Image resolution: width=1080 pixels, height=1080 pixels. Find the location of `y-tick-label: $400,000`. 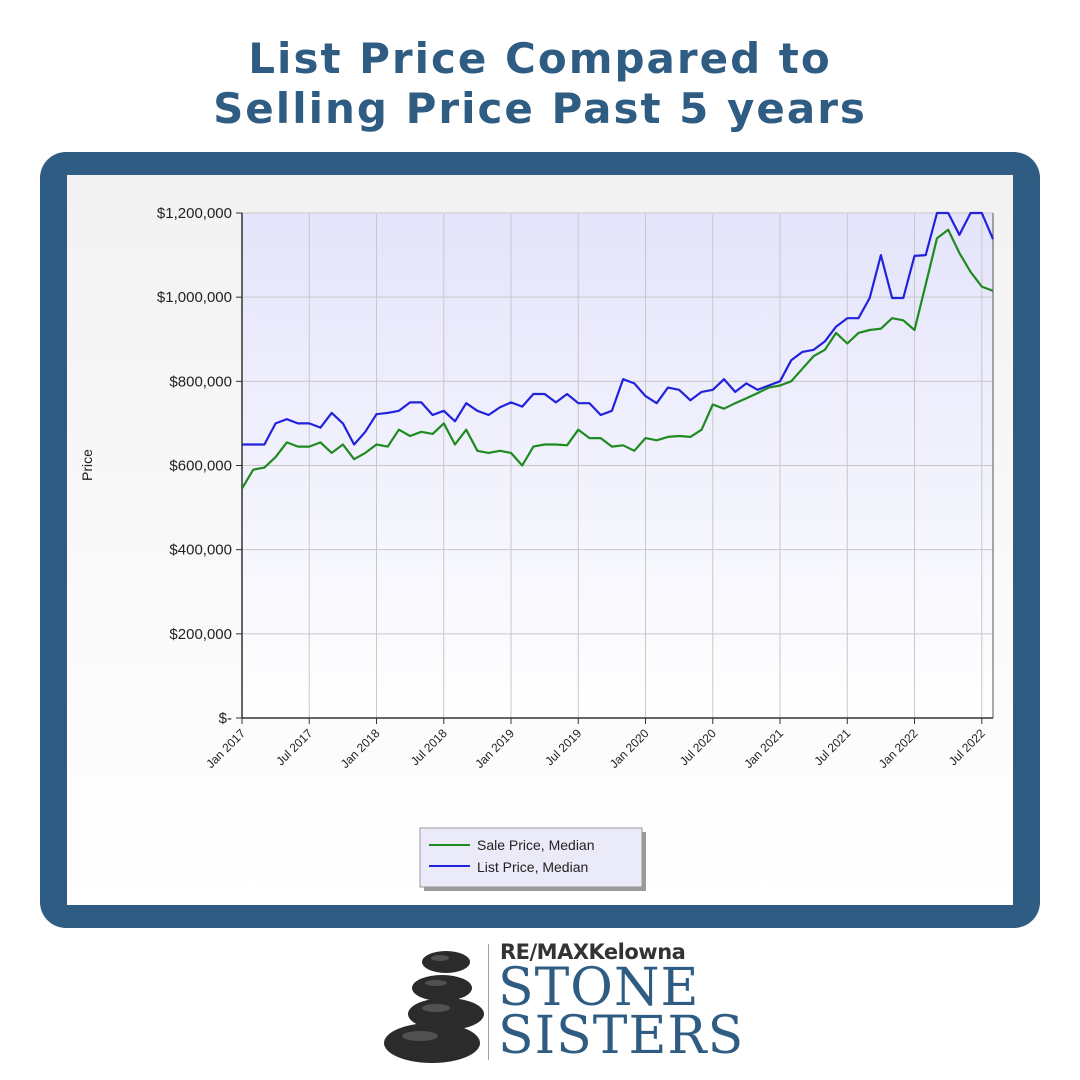

y-tick-label: $400,000 is located at coordinates (200, 550).